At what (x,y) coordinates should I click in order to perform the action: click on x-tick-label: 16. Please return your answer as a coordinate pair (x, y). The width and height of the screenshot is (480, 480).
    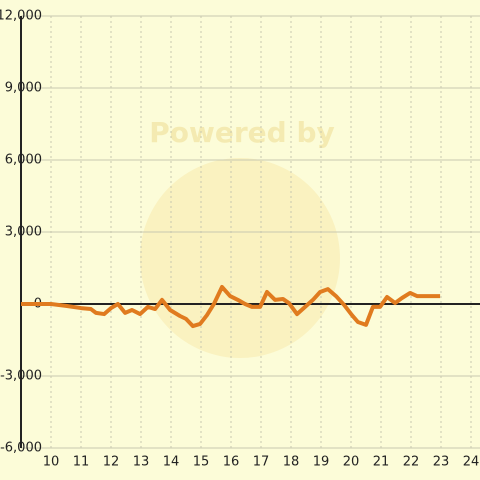
    Looking at the image, I should click on (231, 462).